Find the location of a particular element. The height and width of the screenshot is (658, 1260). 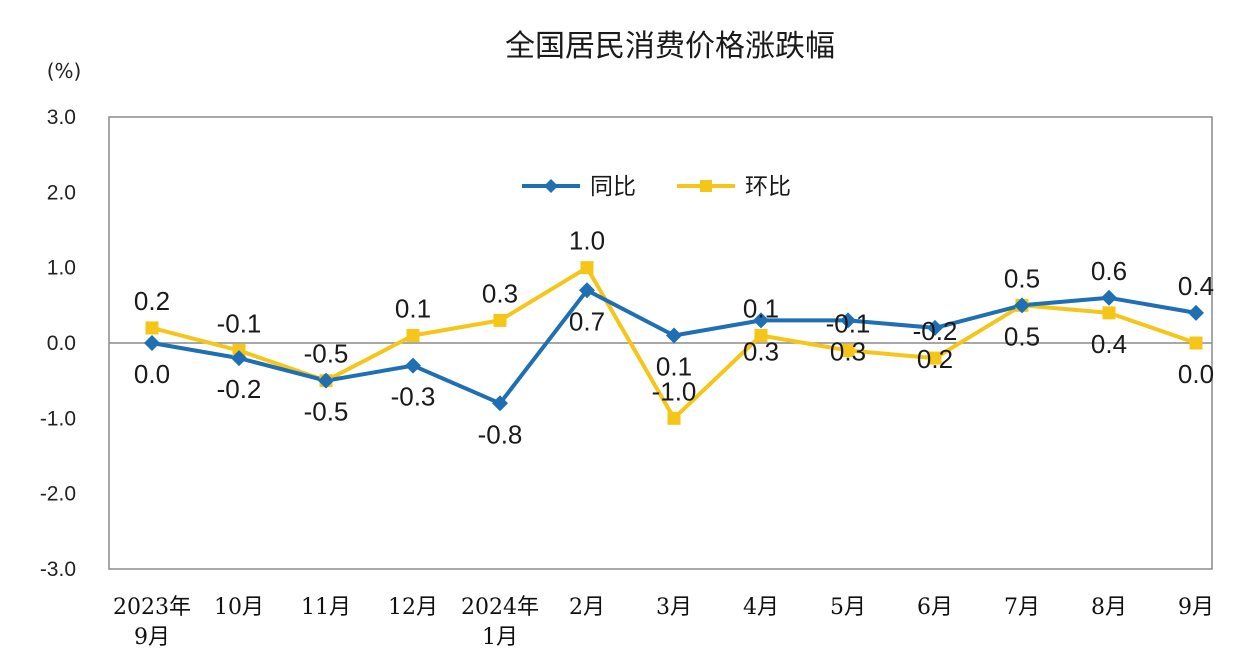

yoy-data-label: 0.4 is located at coordinates (1196, 286).